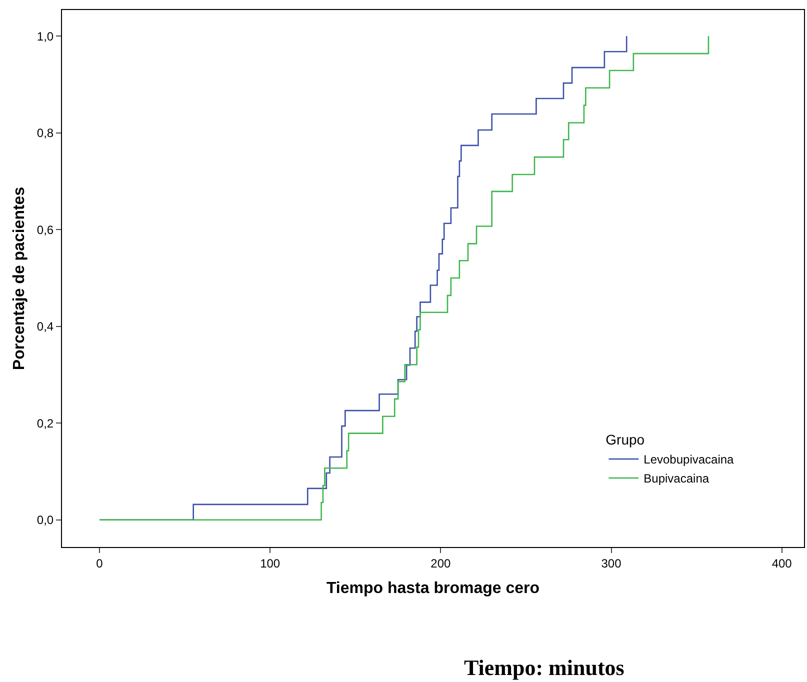 The image size is (807, 682). I want to click on y-tick-label: 1,0, so click(45, 36).